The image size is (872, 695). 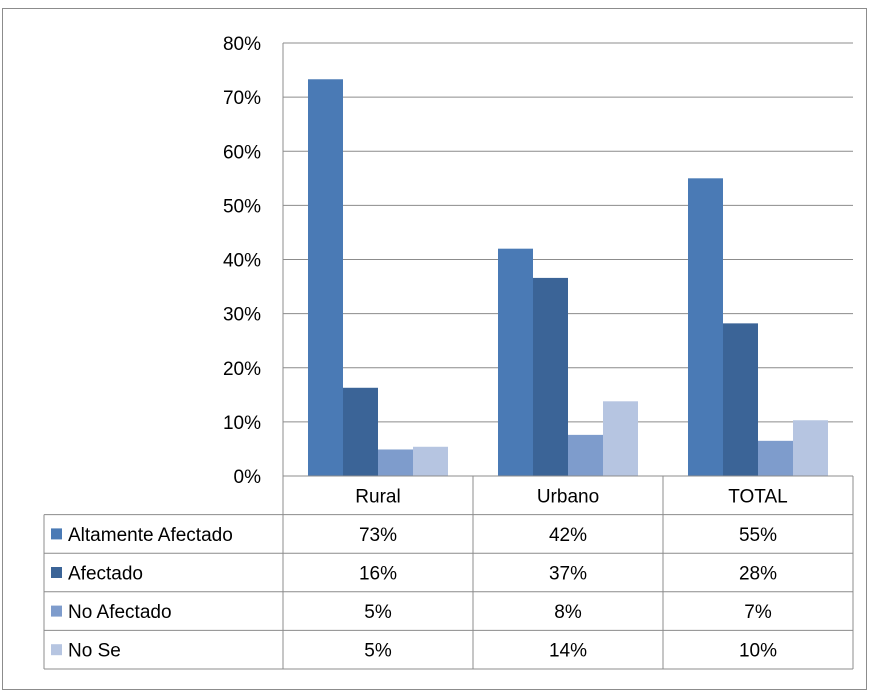 I want to click on table-value: 37%, so click(x=568, y=574).